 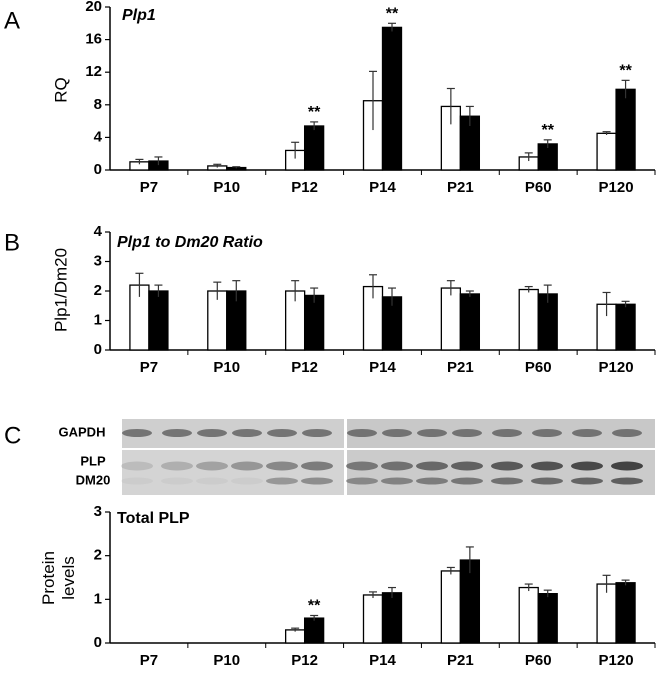 I want to click on panel-label: C, so click(x=12, y=435).